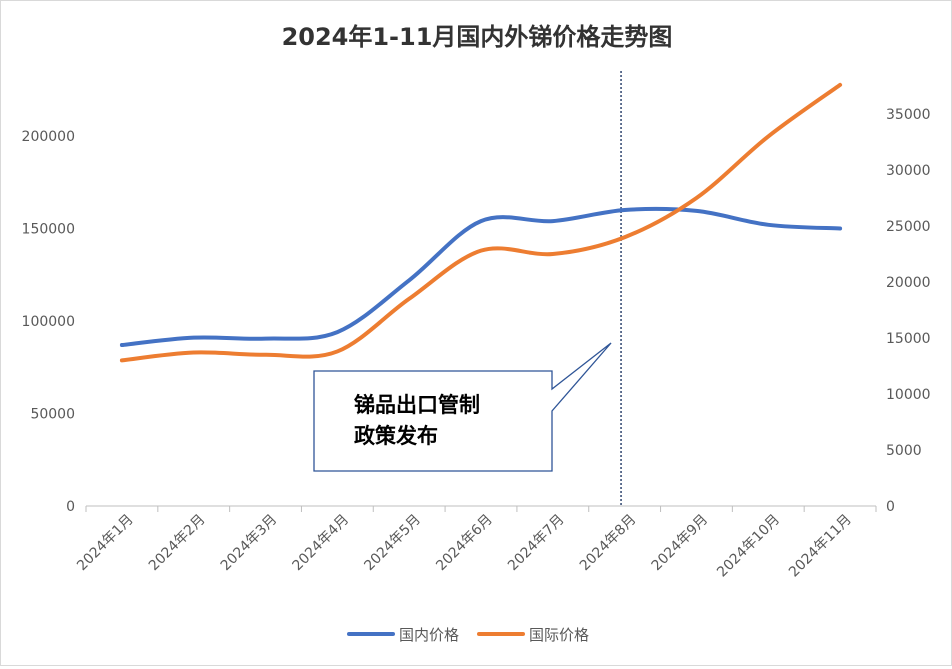 Image resolution: width=952 pixels, height=669 pixels. What do you see at coordinates (70, 507) in the screenshot?
I see `y-left-tick-label: 0` at bounding box center [70, 507].